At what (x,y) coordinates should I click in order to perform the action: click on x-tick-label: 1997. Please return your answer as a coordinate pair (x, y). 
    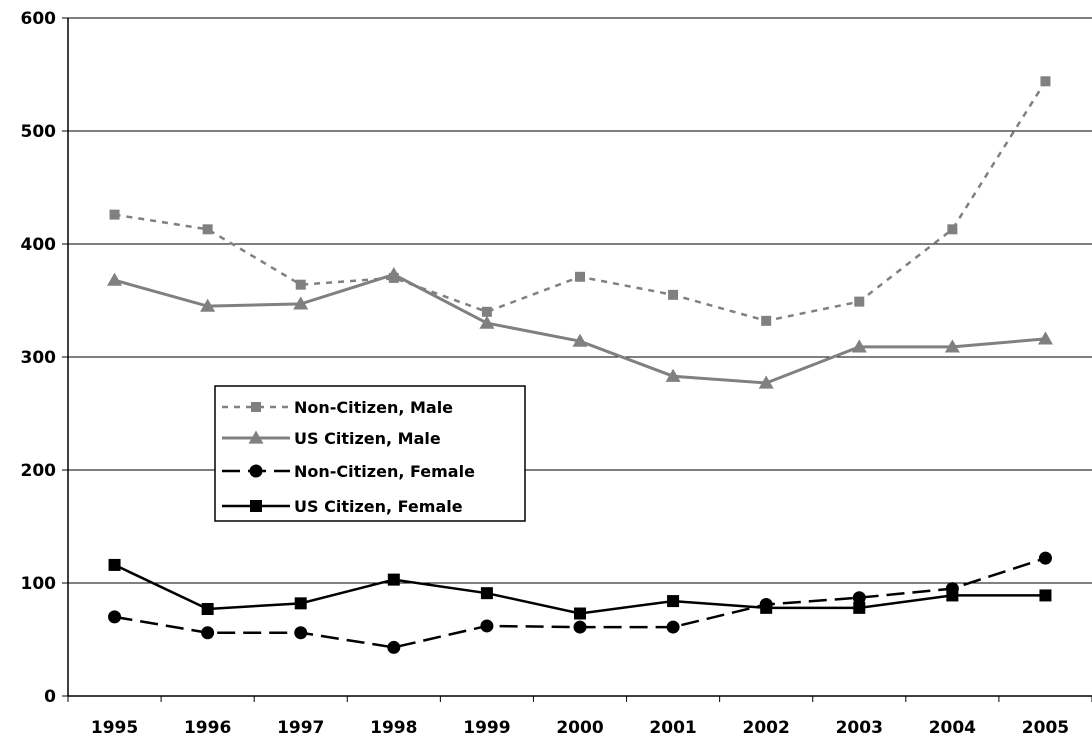
    Looking at the image, I should click on (300, 728).